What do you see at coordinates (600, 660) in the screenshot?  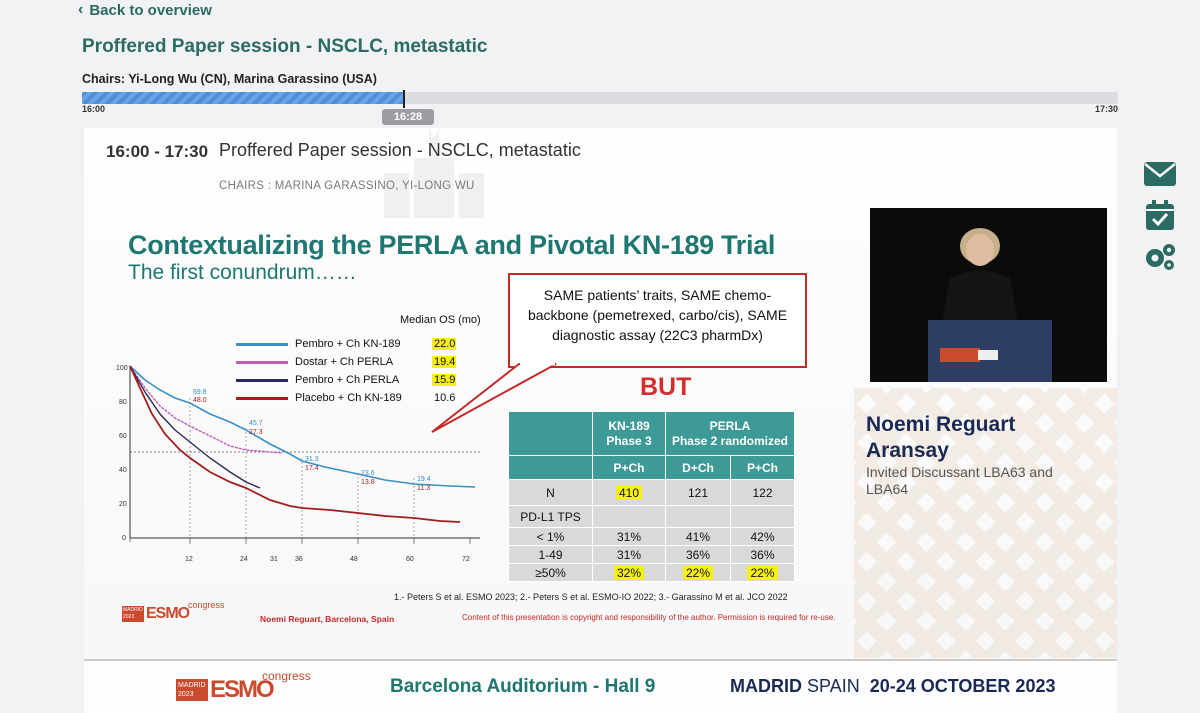 I see `footer-divider` at bounding box center [600, 660].